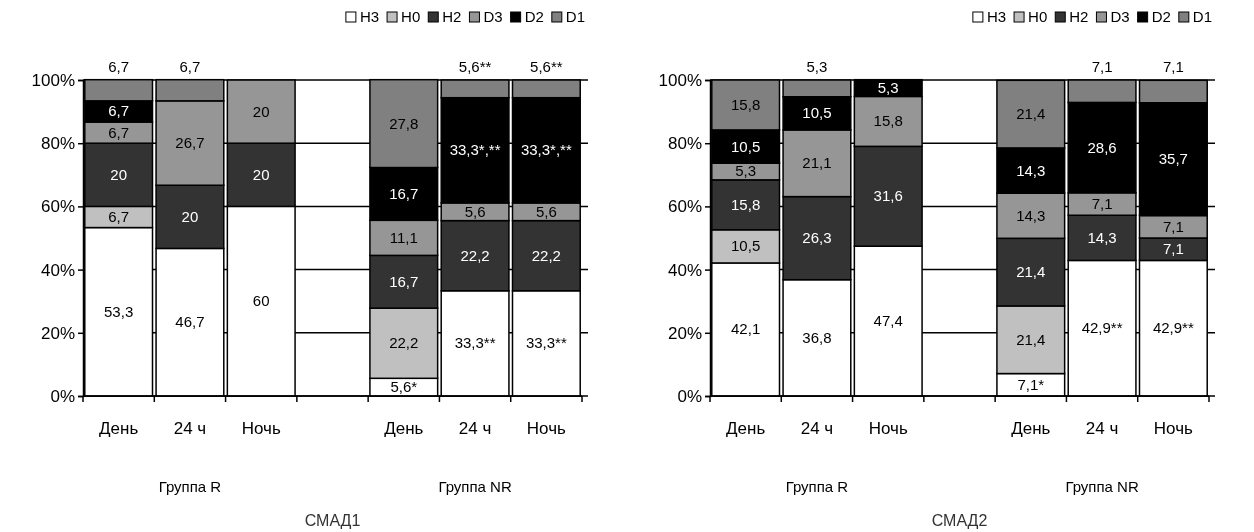 The height and width of the screenshot is (532, 1254). Describe the element at coordinates (888, 196) in the screenshot. I see `data-label: 31,6` at that location.